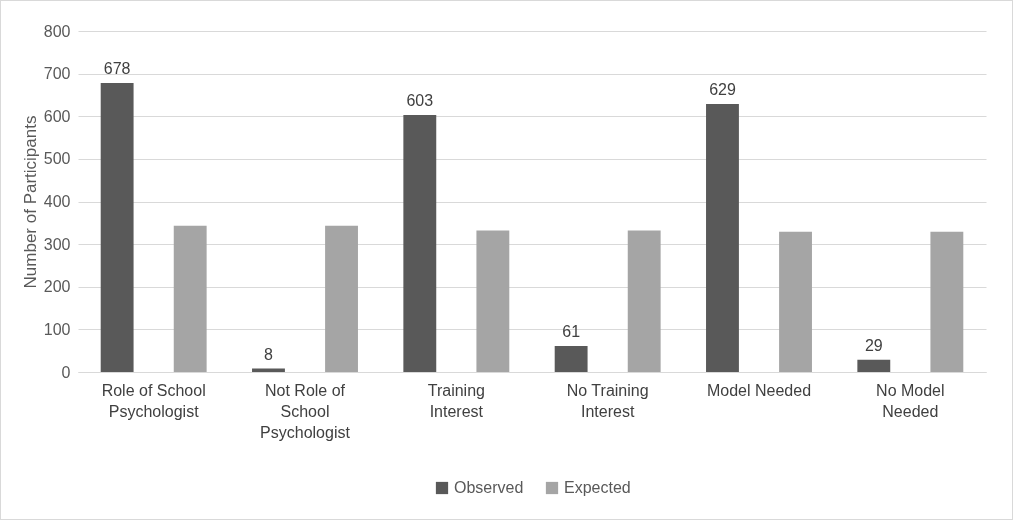  Describe the element at coordinates (57, 287) in the screenshot. I see `y-tick-label: 200` at that location.